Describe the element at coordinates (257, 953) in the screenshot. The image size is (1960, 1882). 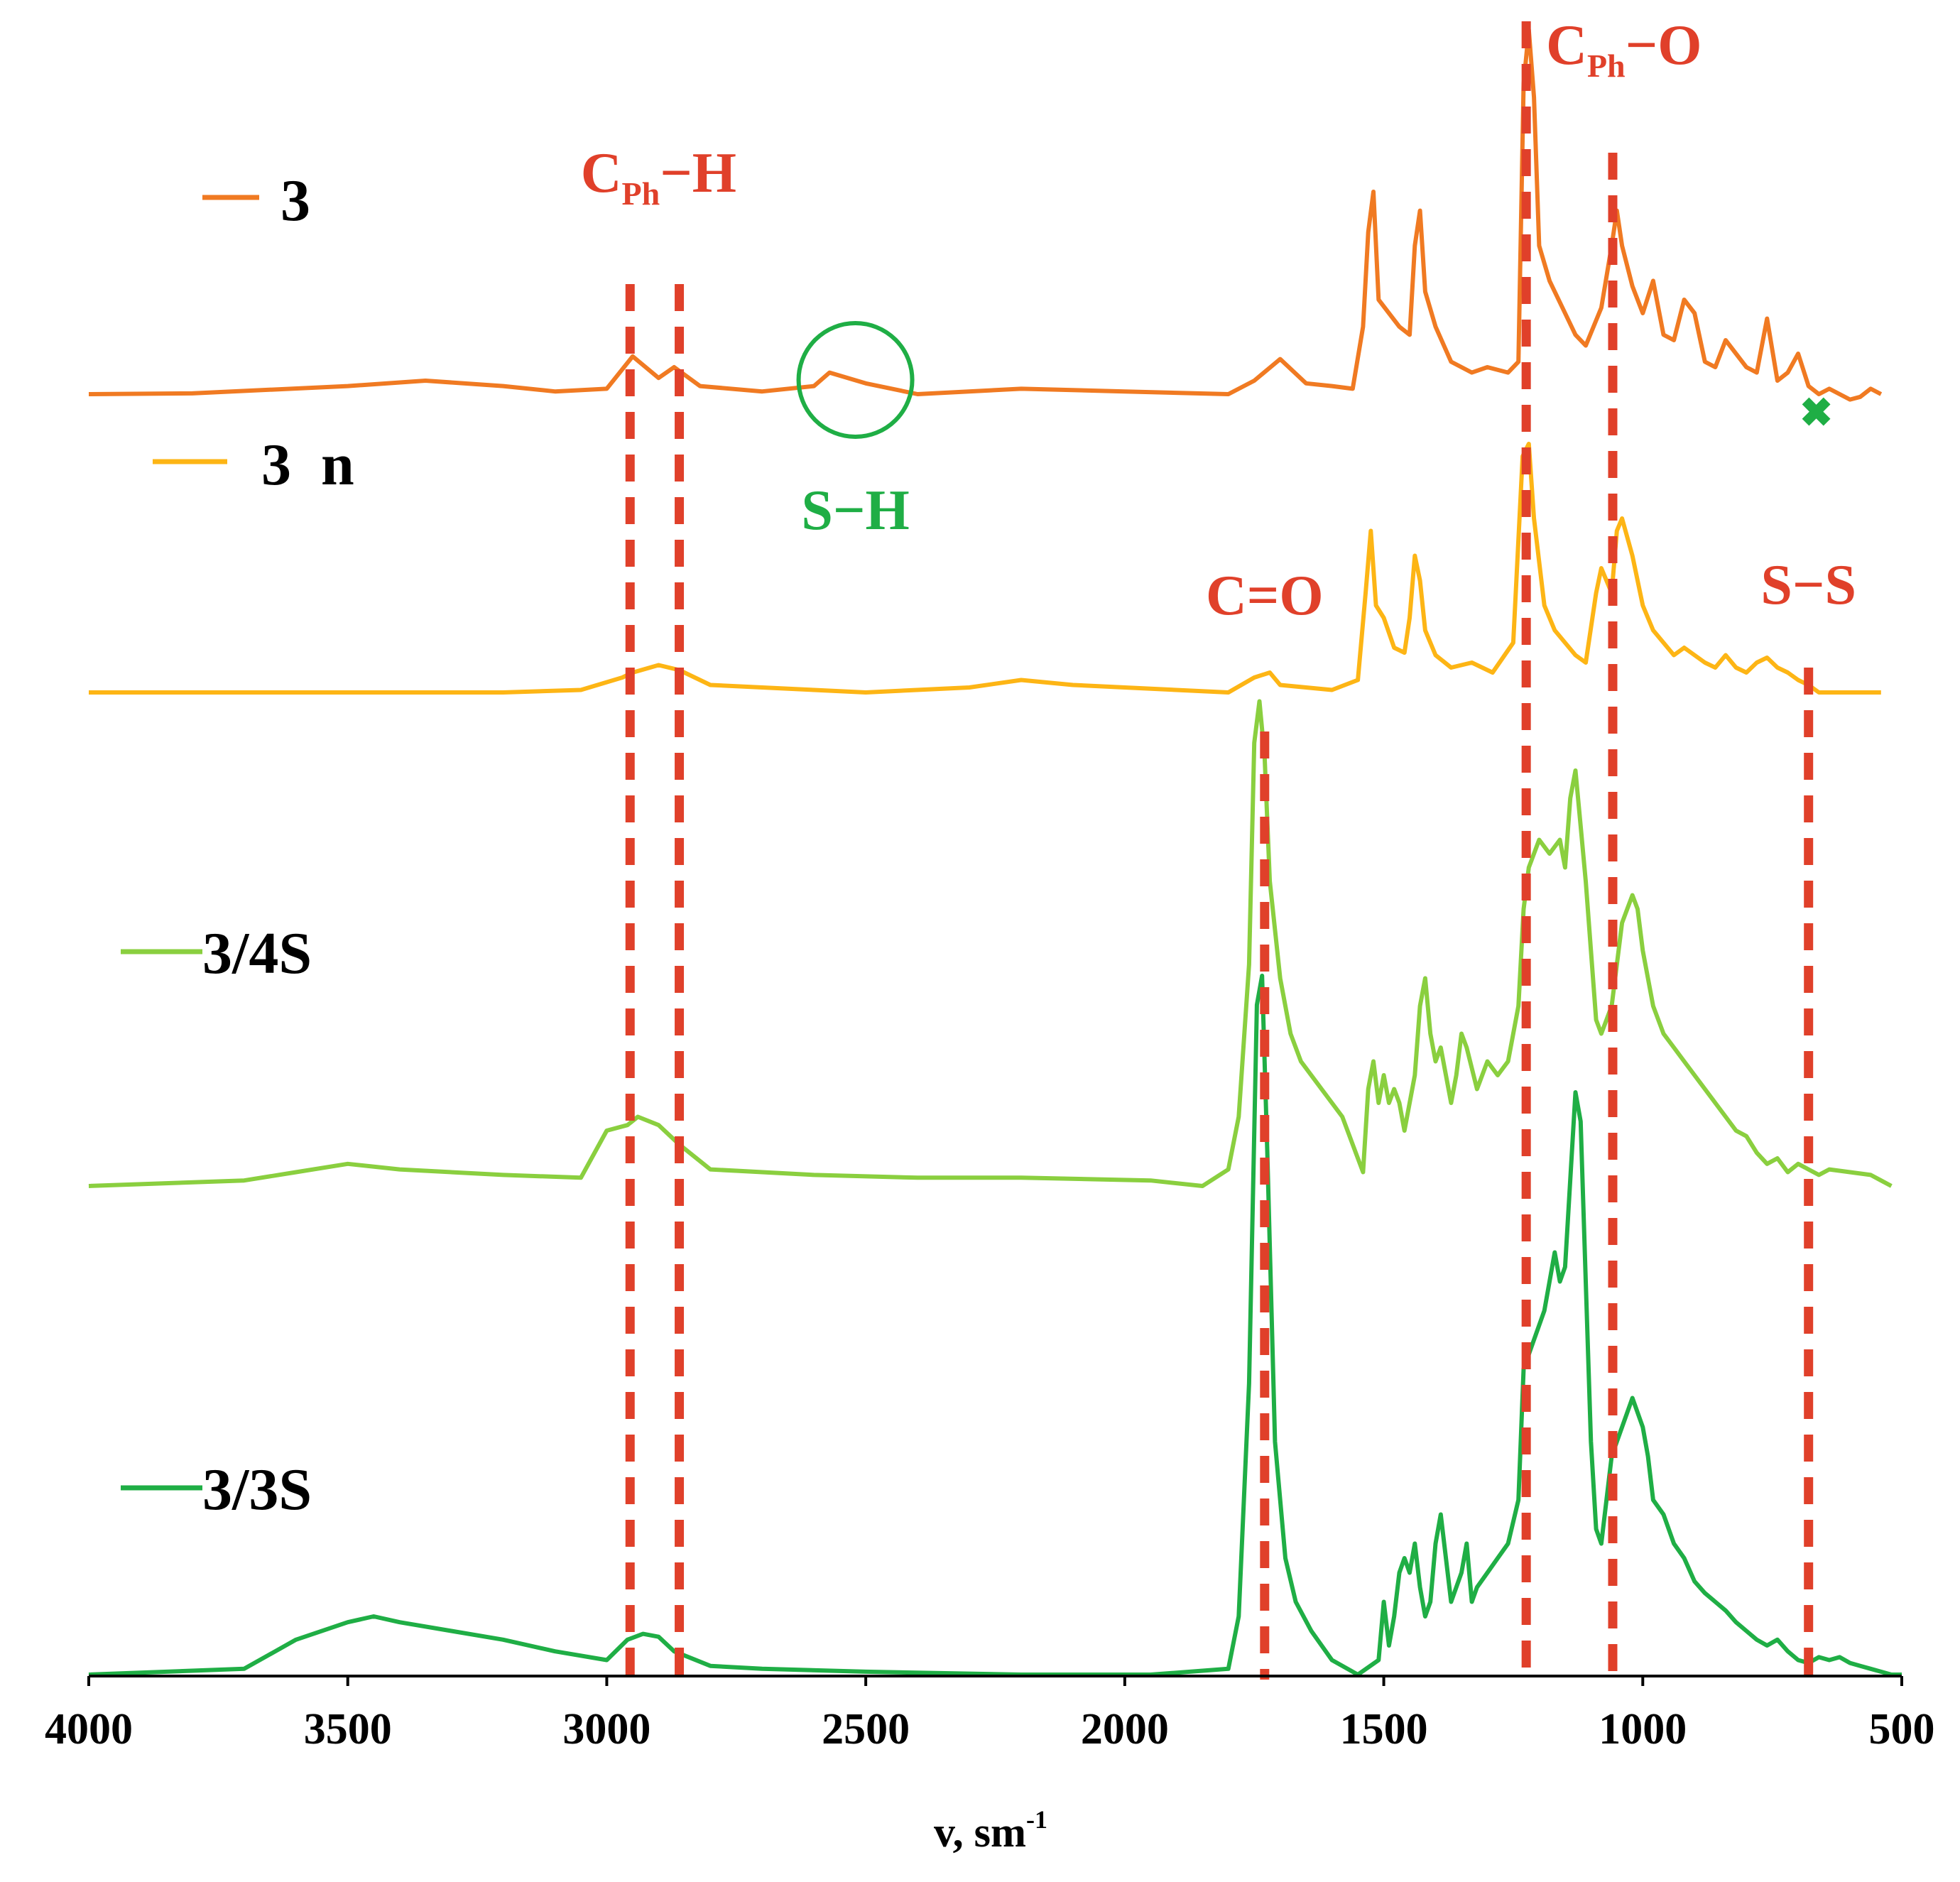
I see `legend-label-34S: 3/4S` at that location.